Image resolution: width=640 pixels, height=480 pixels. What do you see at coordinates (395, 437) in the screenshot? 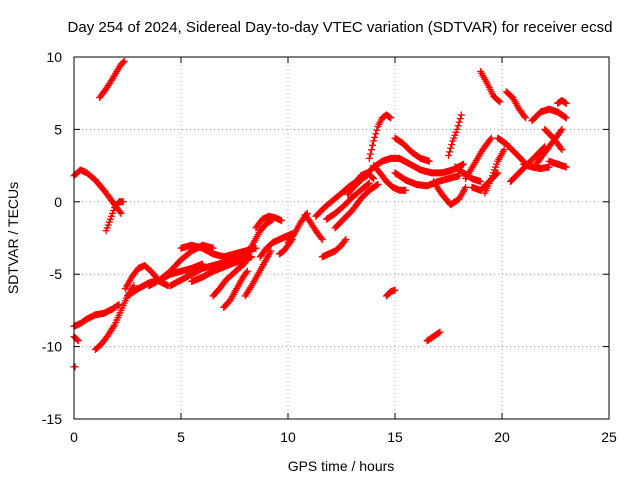
I see `x-tick-label: 15` at bounding box center [395, 437].